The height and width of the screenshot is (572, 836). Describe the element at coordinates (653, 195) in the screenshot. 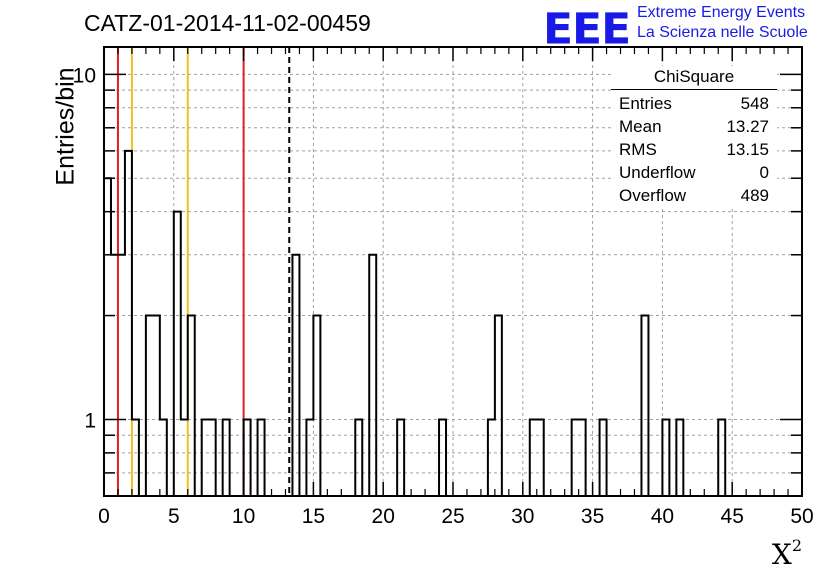

I see `stats-label: Overflow` at that location.